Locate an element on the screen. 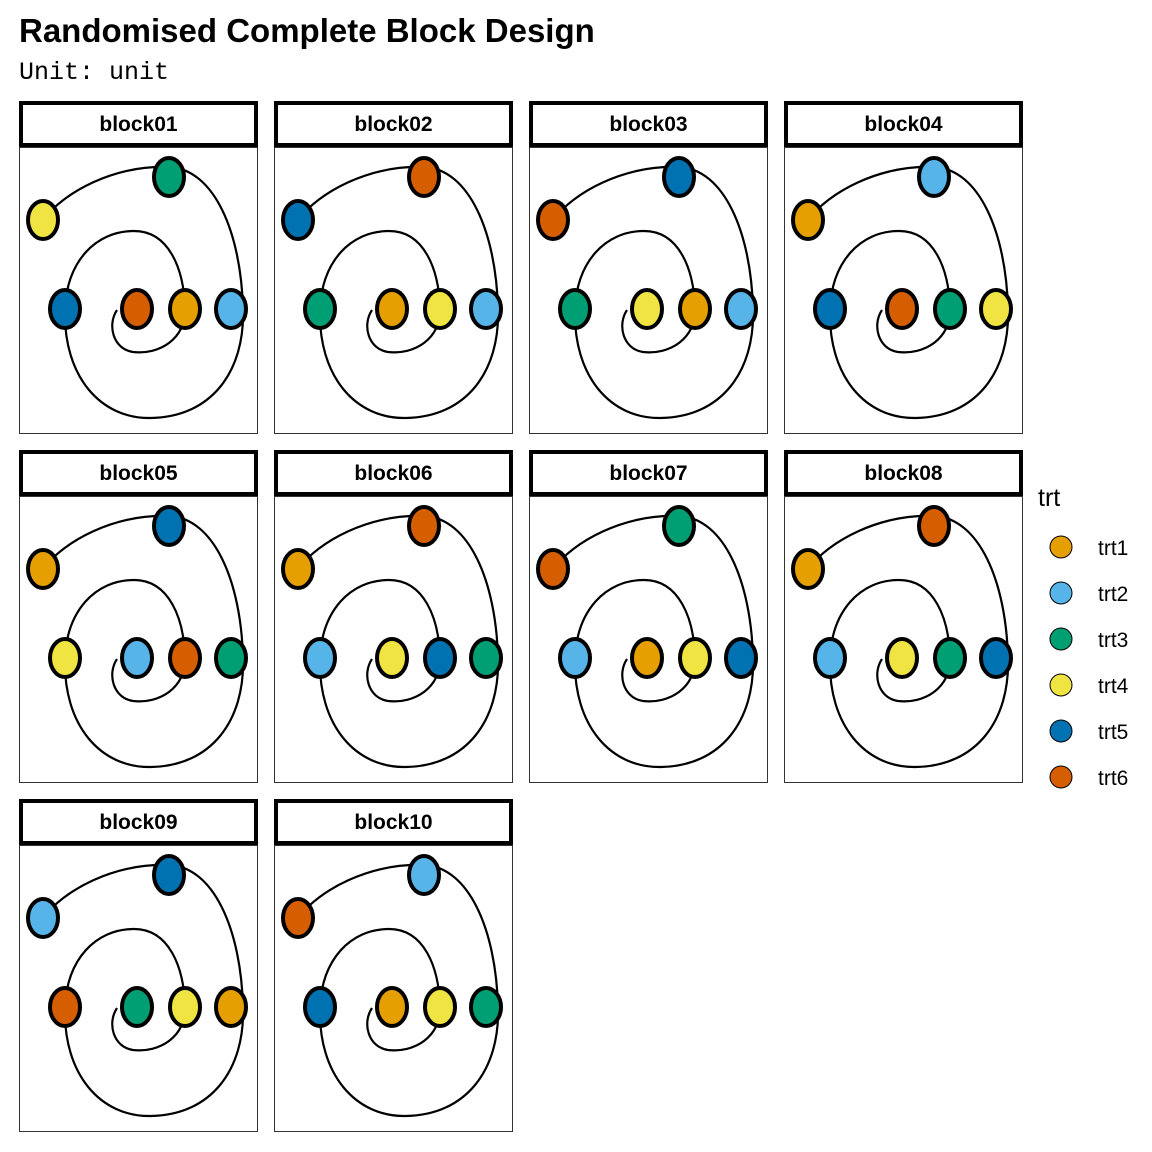  block-panel-block10: block10 is located at coordinates (393, 965).